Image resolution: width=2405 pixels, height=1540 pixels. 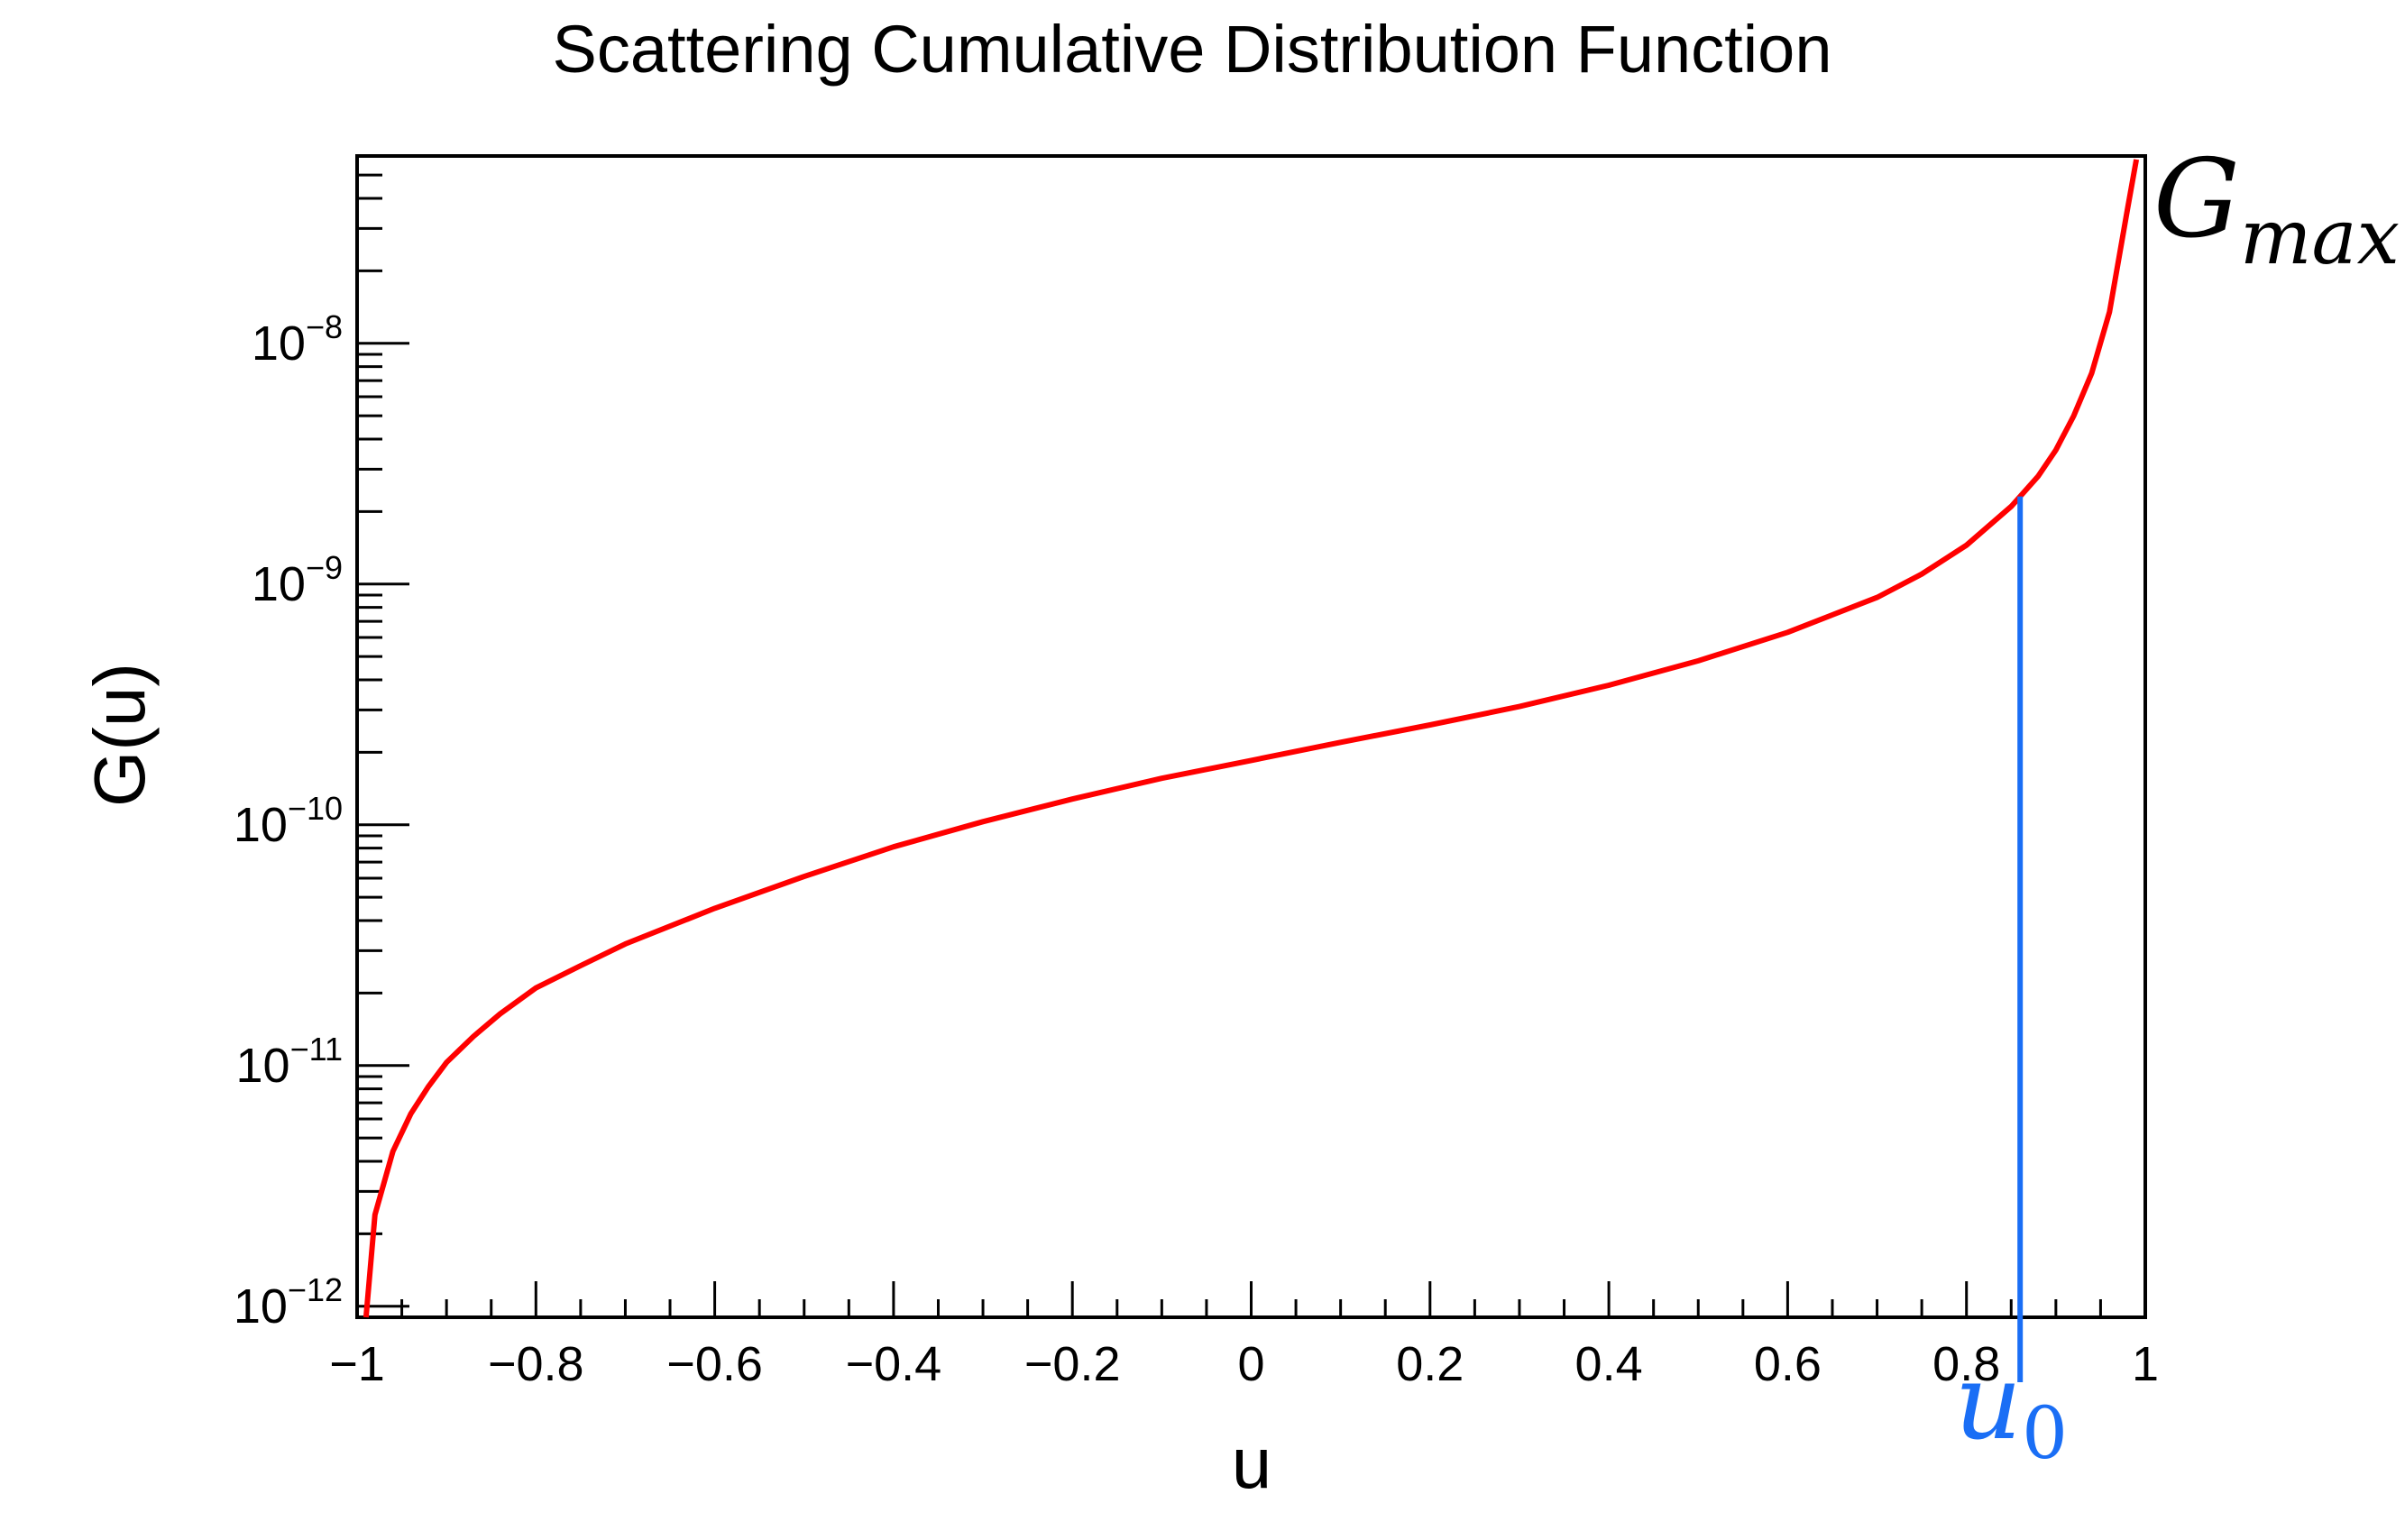 I want to click on y-tick-label: 10⁻¹², so click(x=288, y=1303).